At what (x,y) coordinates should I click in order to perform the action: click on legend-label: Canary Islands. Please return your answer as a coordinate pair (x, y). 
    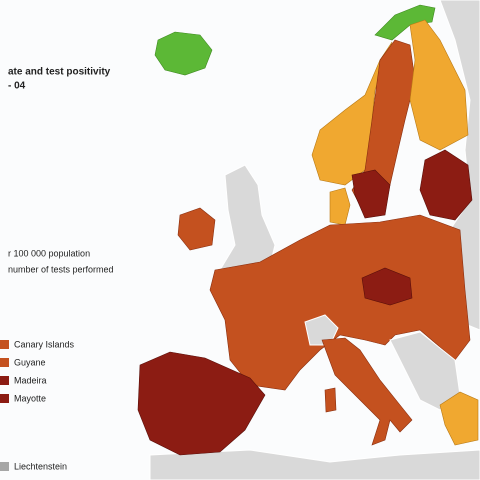
    Looking at the image, I should click on (44, 344).